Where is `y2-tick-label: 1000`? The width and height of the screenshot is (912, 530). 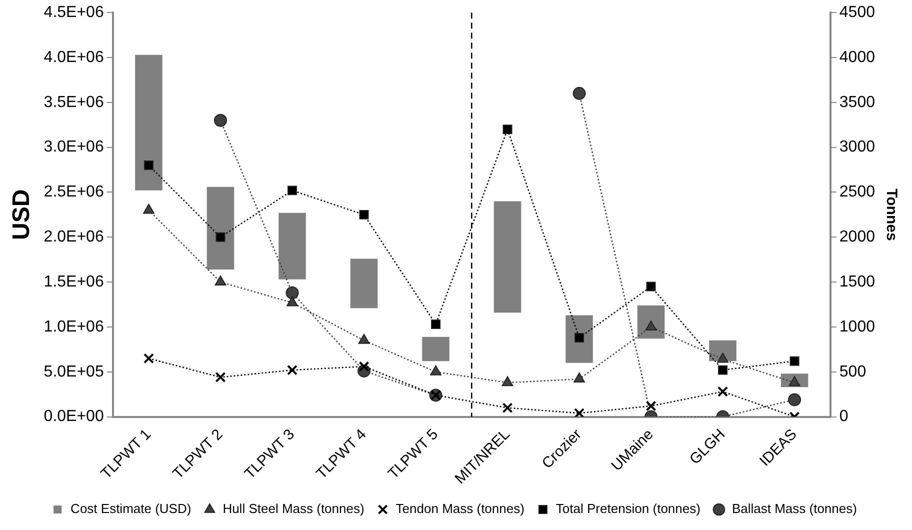 y2-tick-label: 1000 is located at coordinates (857, 327).